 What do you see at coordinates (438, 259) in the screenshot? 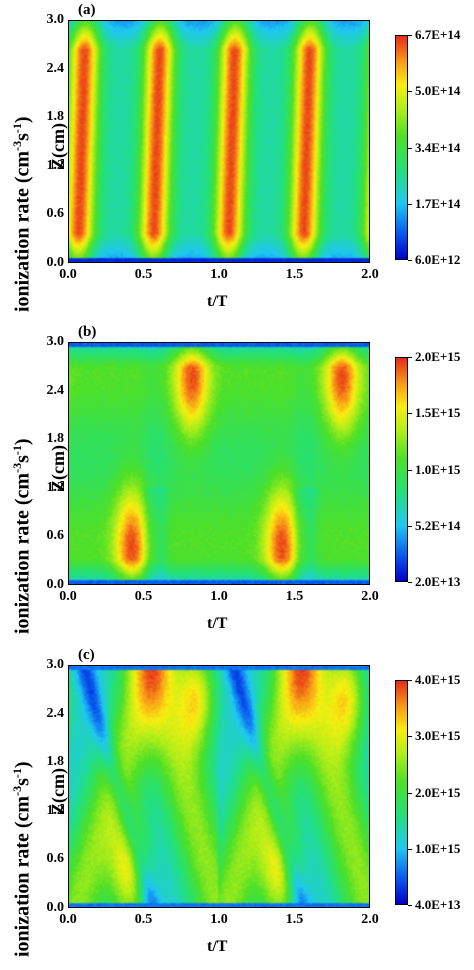
I see `colorbar-tick-label: 6.0E+12` at bounding box center [438, 259].